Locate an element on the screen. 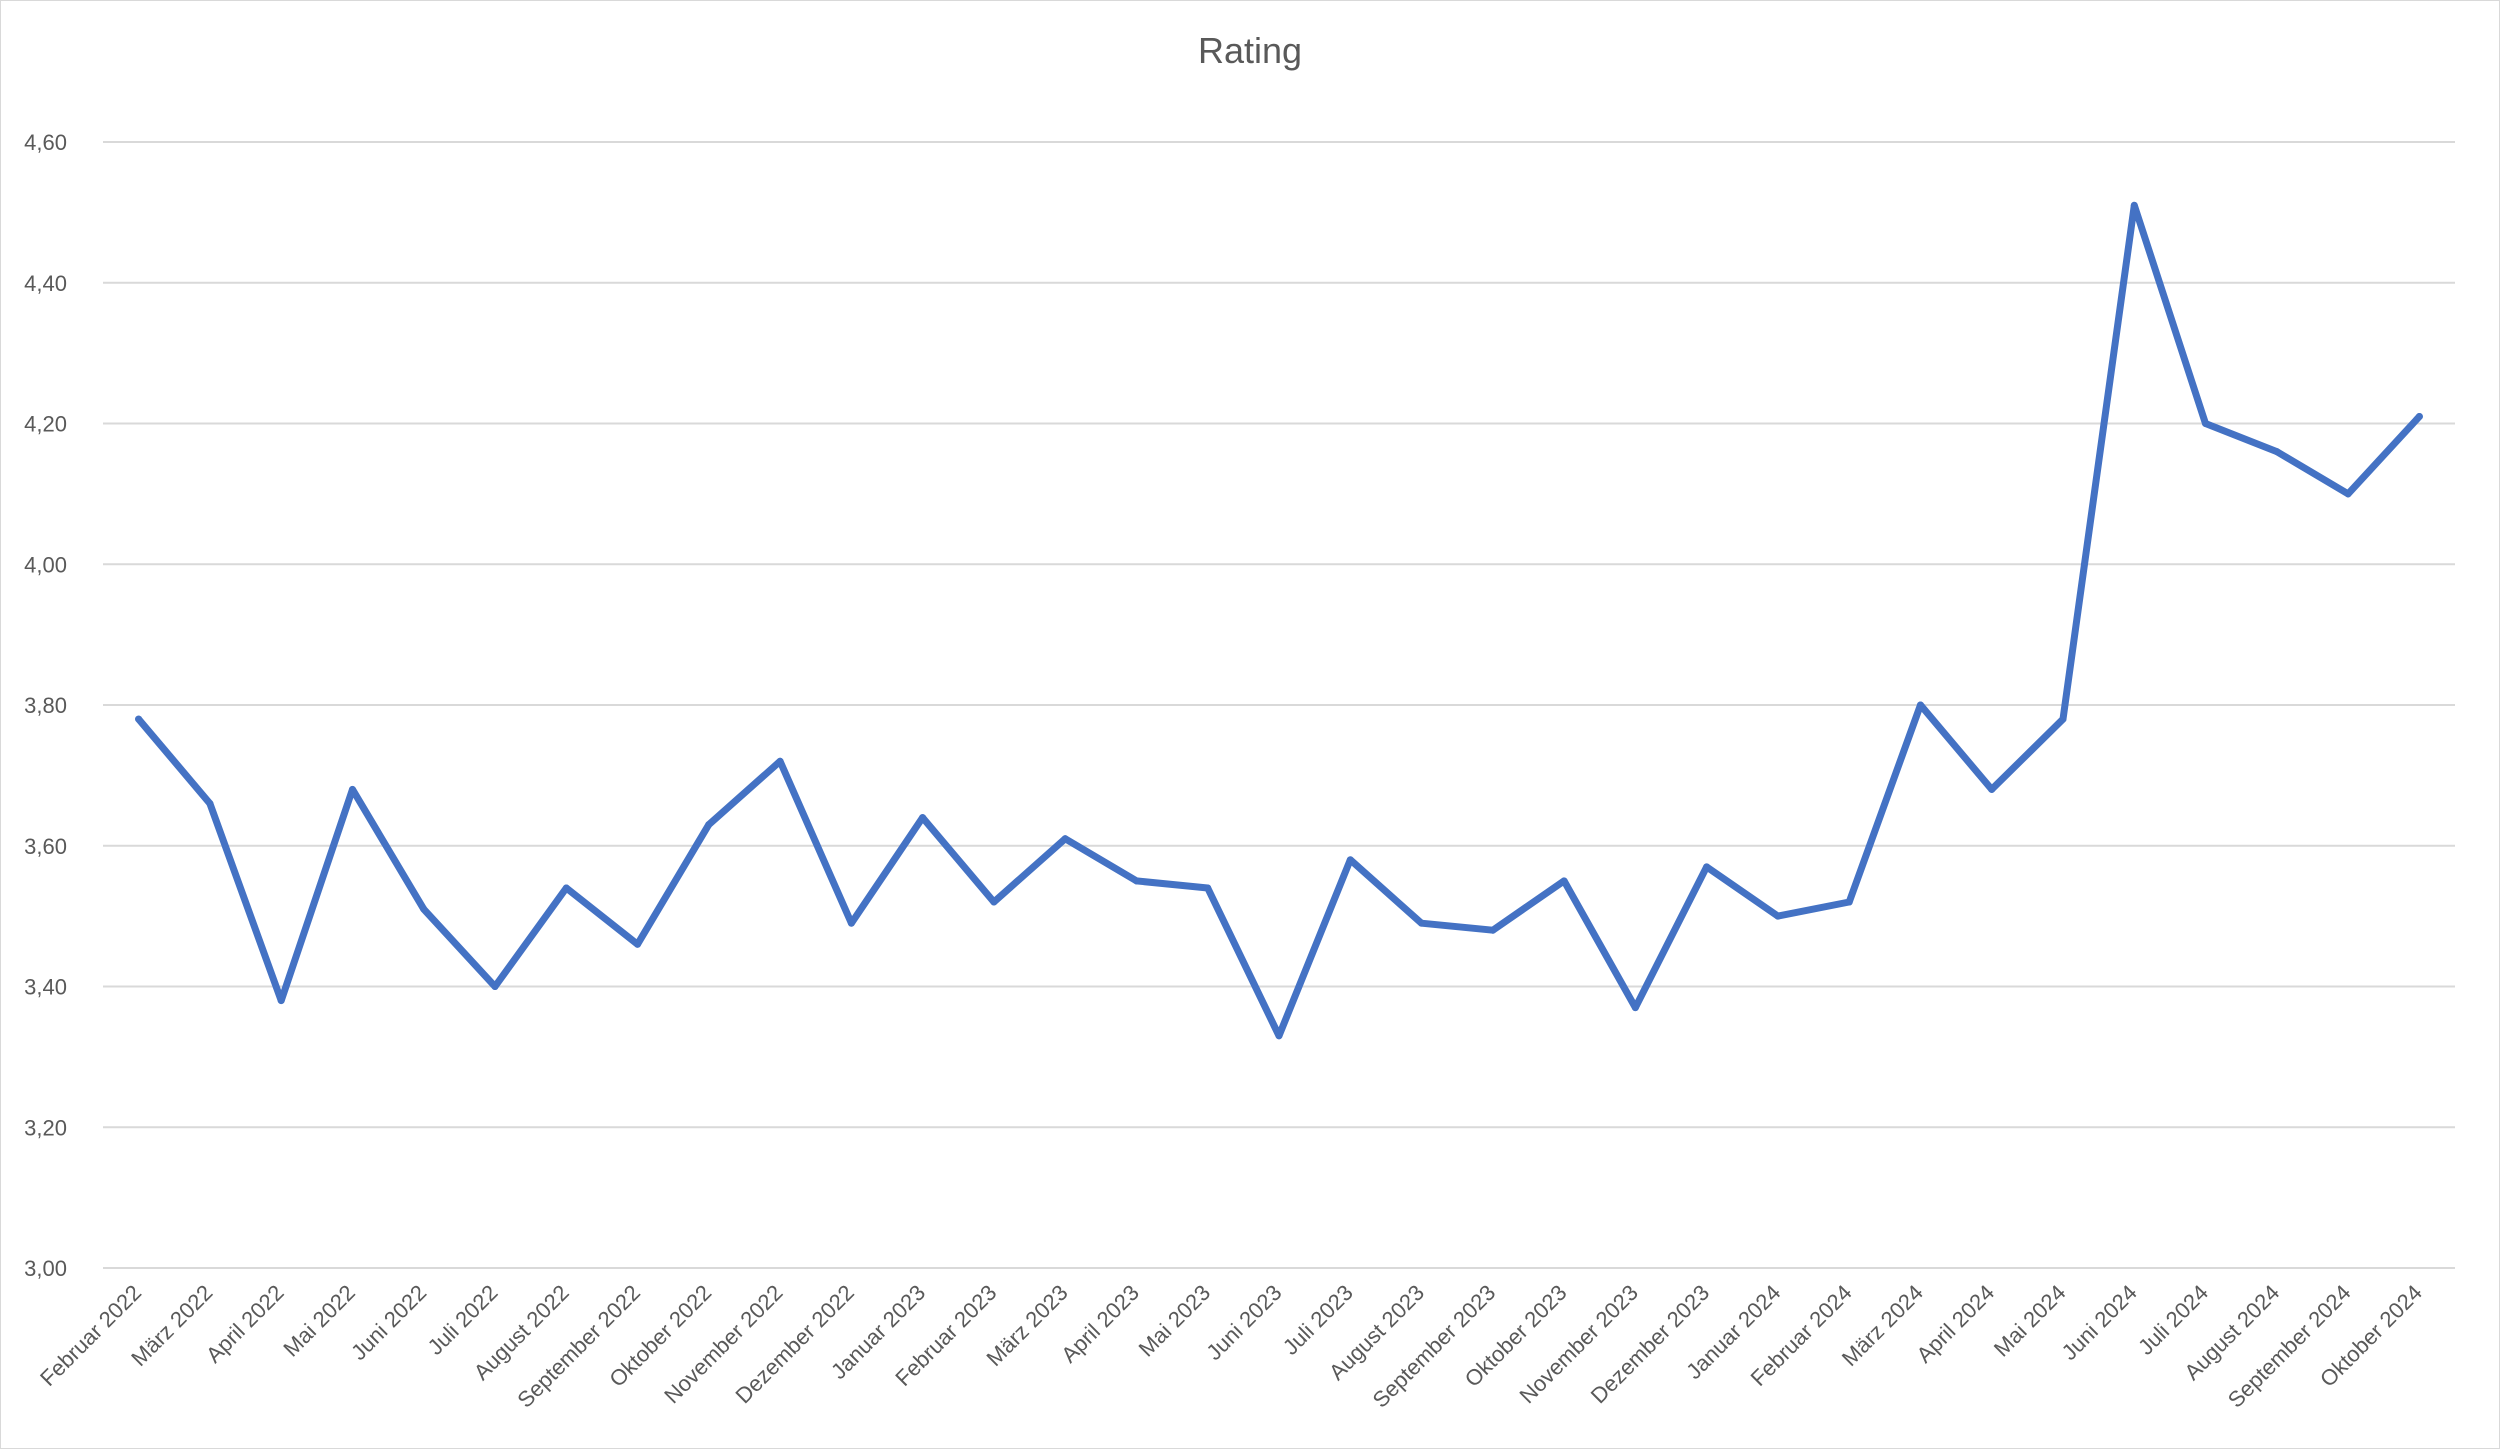 The width and height of the screenshot is (2500, 1449). y-tick-label: 3,00 is located at coordinates (45, 1268).